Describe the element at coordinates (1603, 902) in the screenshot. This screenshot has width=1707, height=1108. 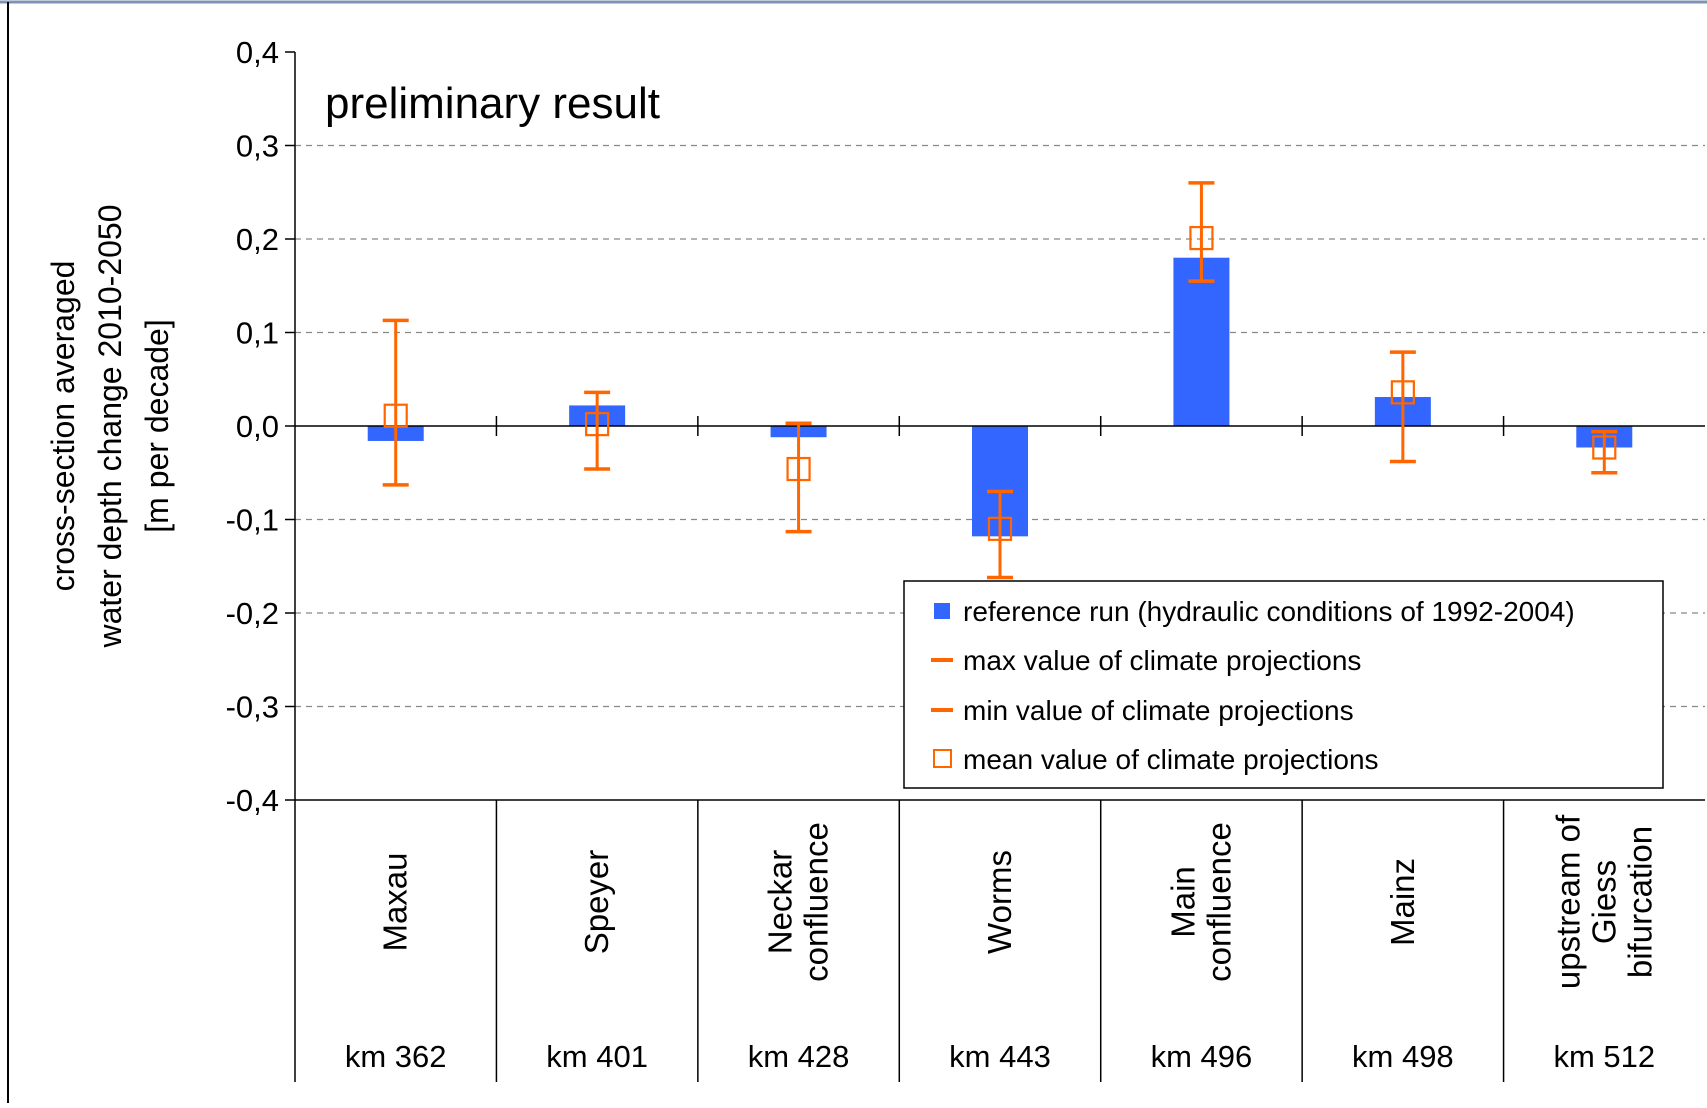
I see `category-label-6: Giess` at that location.